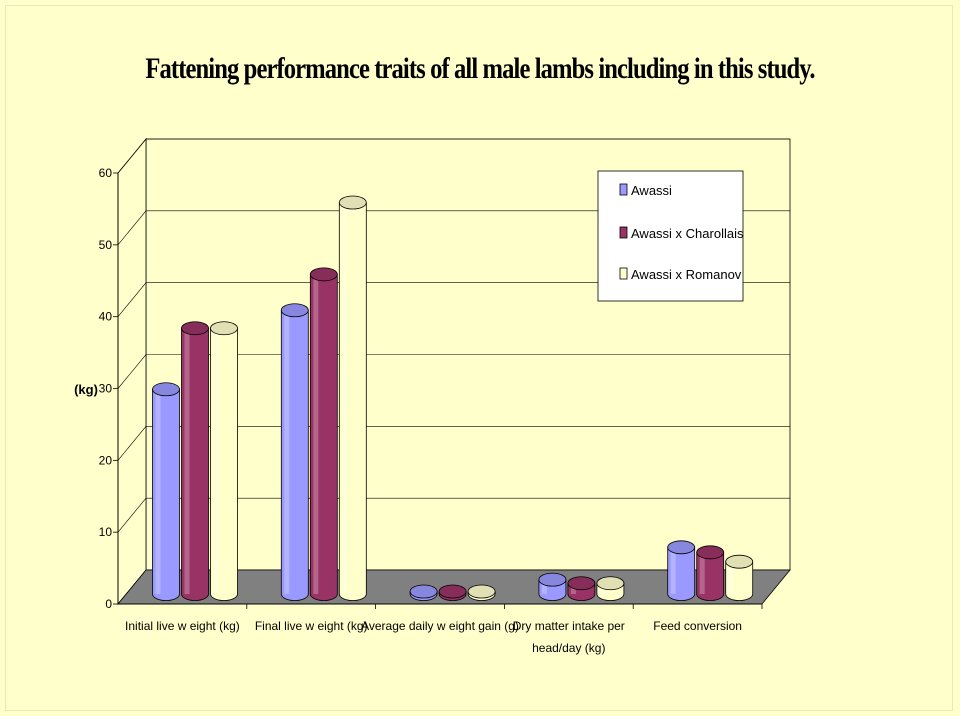  Describe the element at coordinates (569, 626) in the screenshot. I see `x-tick-label: Dry matter intake per` at that location.